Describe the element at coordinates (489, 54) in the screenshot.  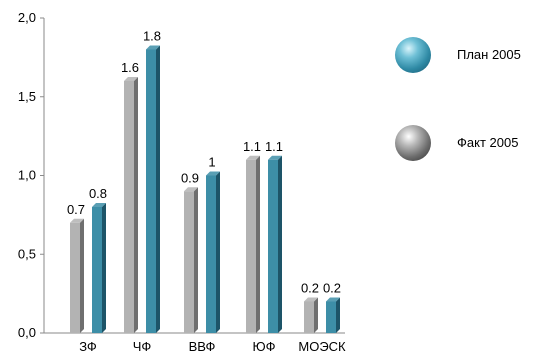
I see `legend-label-plan: План 2005` at that location.